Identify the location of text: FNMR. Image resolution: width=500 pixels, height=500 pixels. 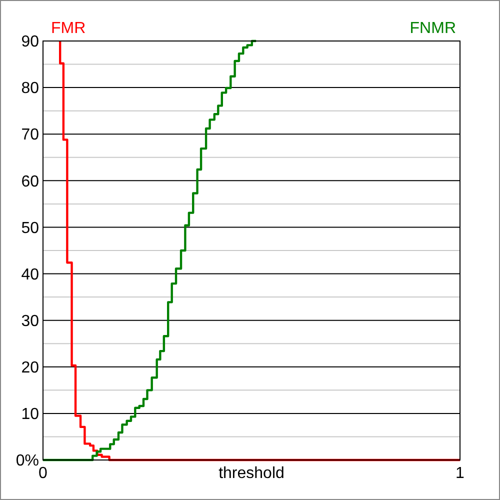
(433, 28).